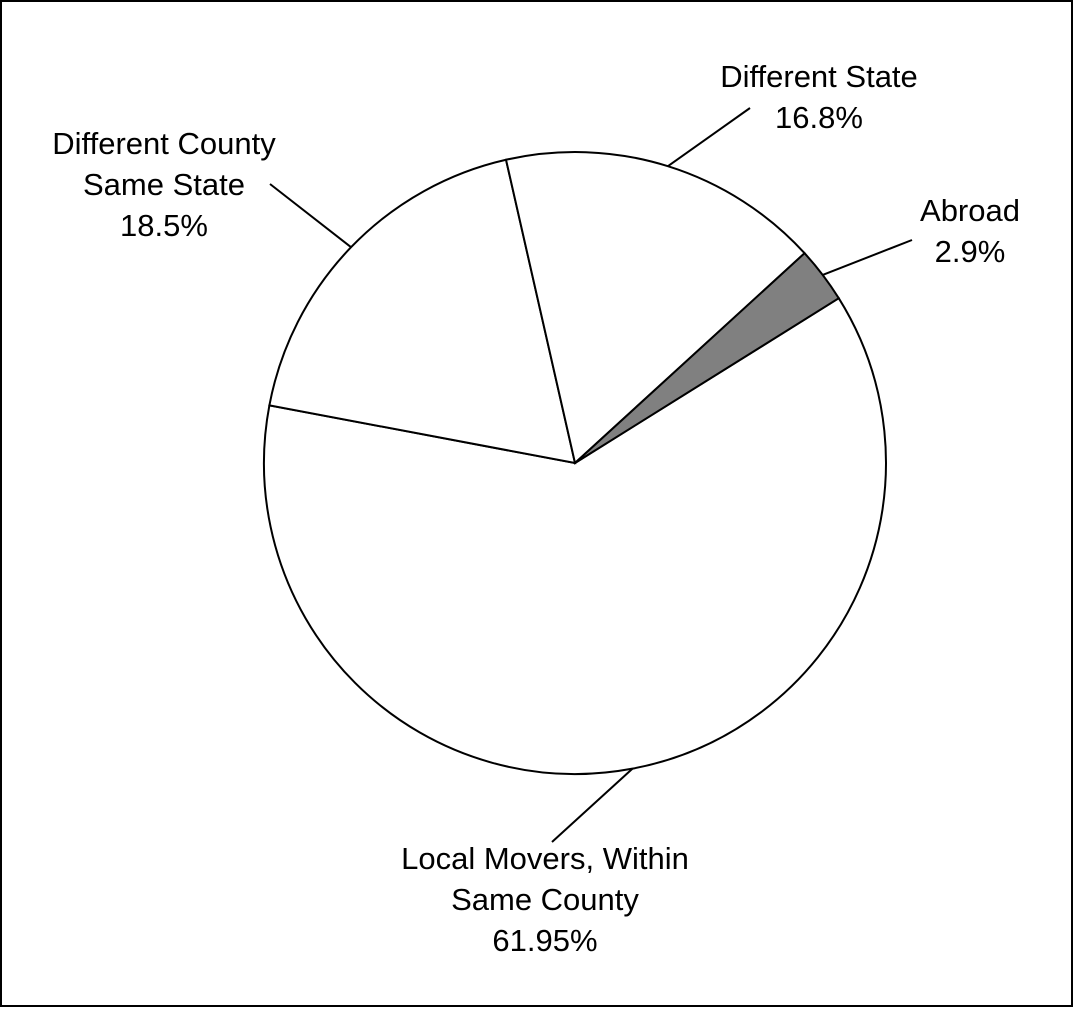 The height and width of the screenshot is (1009, 1073). Describe the element at coordinates (422, 311) in the screenshot. I see `slice-different-county` at that location.